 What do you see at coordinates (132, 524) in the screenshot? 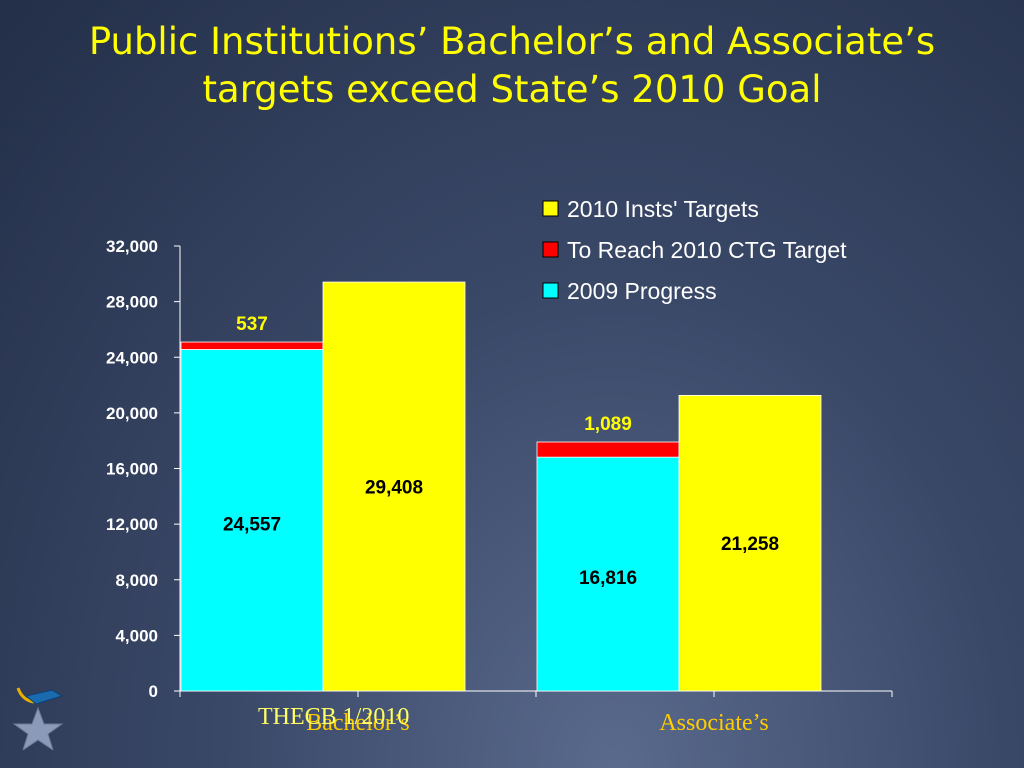
I see `y-tick-label: 12,000` at bounding box center [132, 524].